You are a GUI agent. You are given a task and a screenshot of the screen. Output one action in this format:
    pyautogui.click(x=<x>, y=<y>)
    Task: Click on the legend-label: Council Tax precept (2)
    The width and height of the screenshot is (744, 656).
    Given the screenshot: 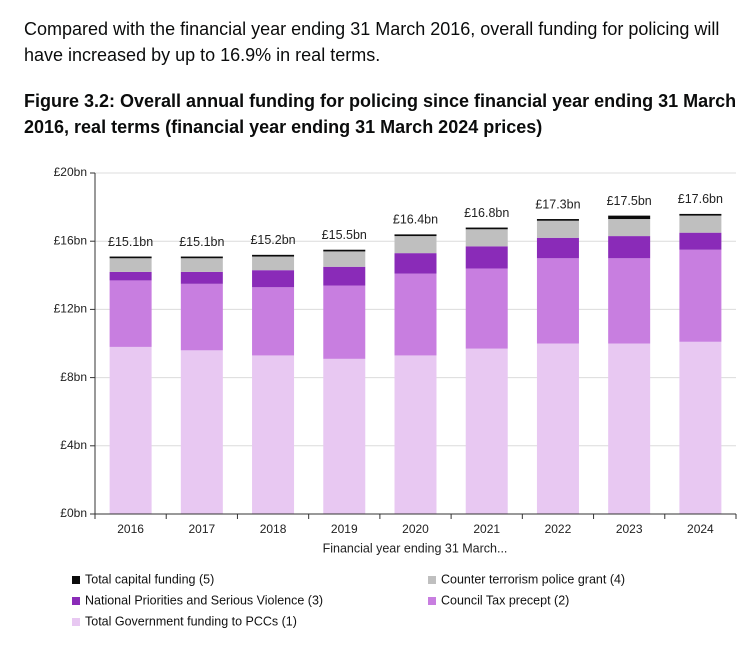 What is the action you would take?
    pyautogui.click(x=505, y=600)
    